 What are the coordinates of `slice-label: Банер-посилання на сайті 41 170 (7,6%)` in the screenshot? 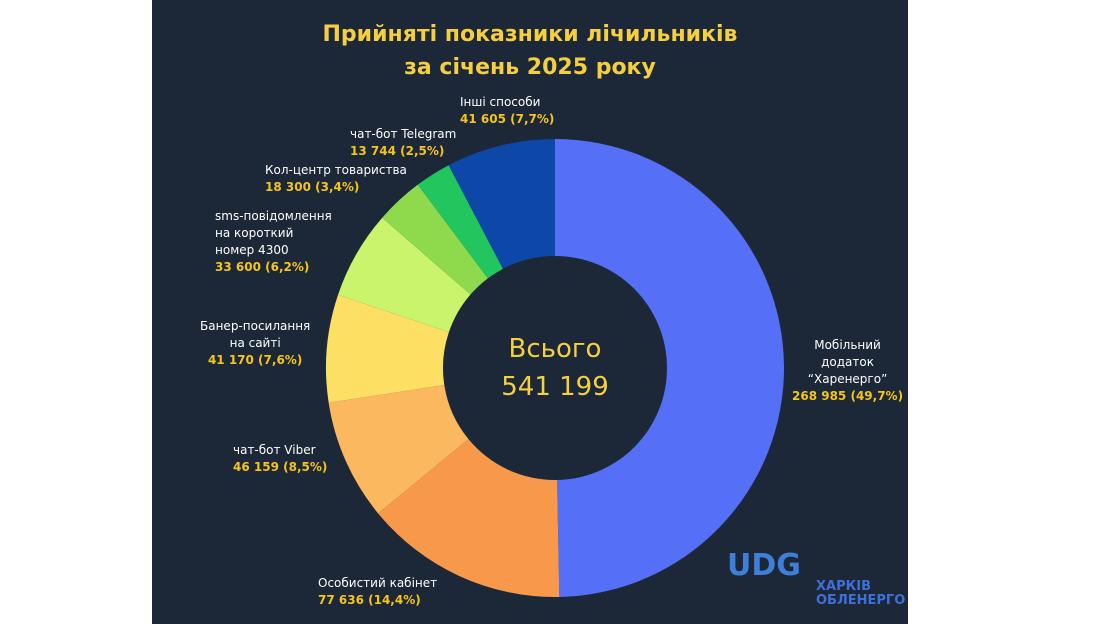 It's located at (255, 343).